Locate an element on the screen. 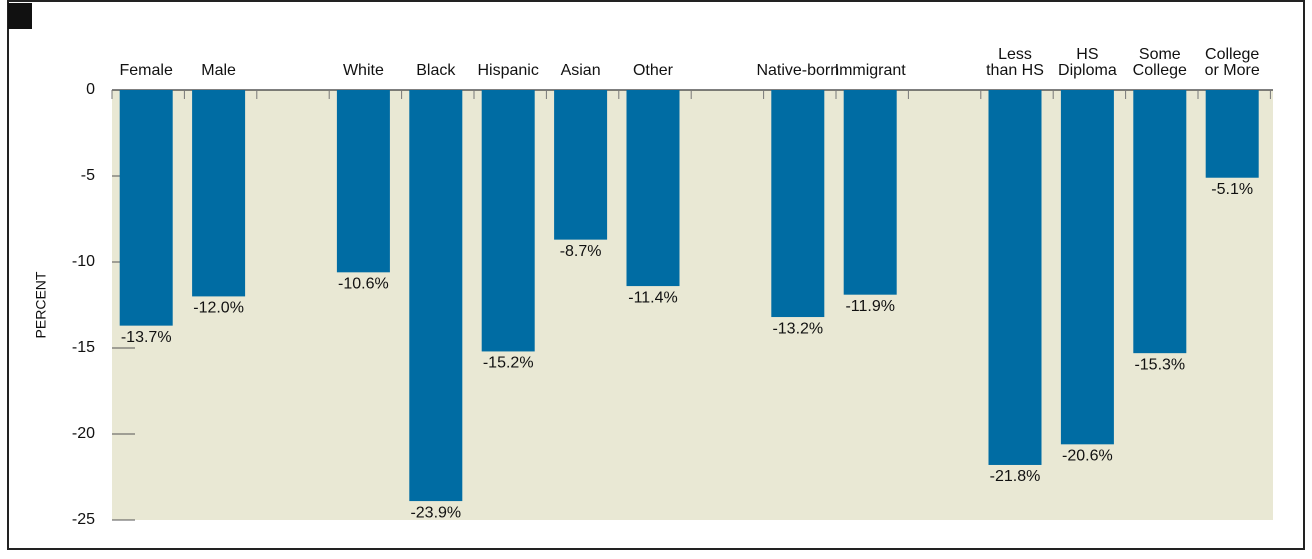  value-label: -20.6% is located at coordinates (1087, 456).